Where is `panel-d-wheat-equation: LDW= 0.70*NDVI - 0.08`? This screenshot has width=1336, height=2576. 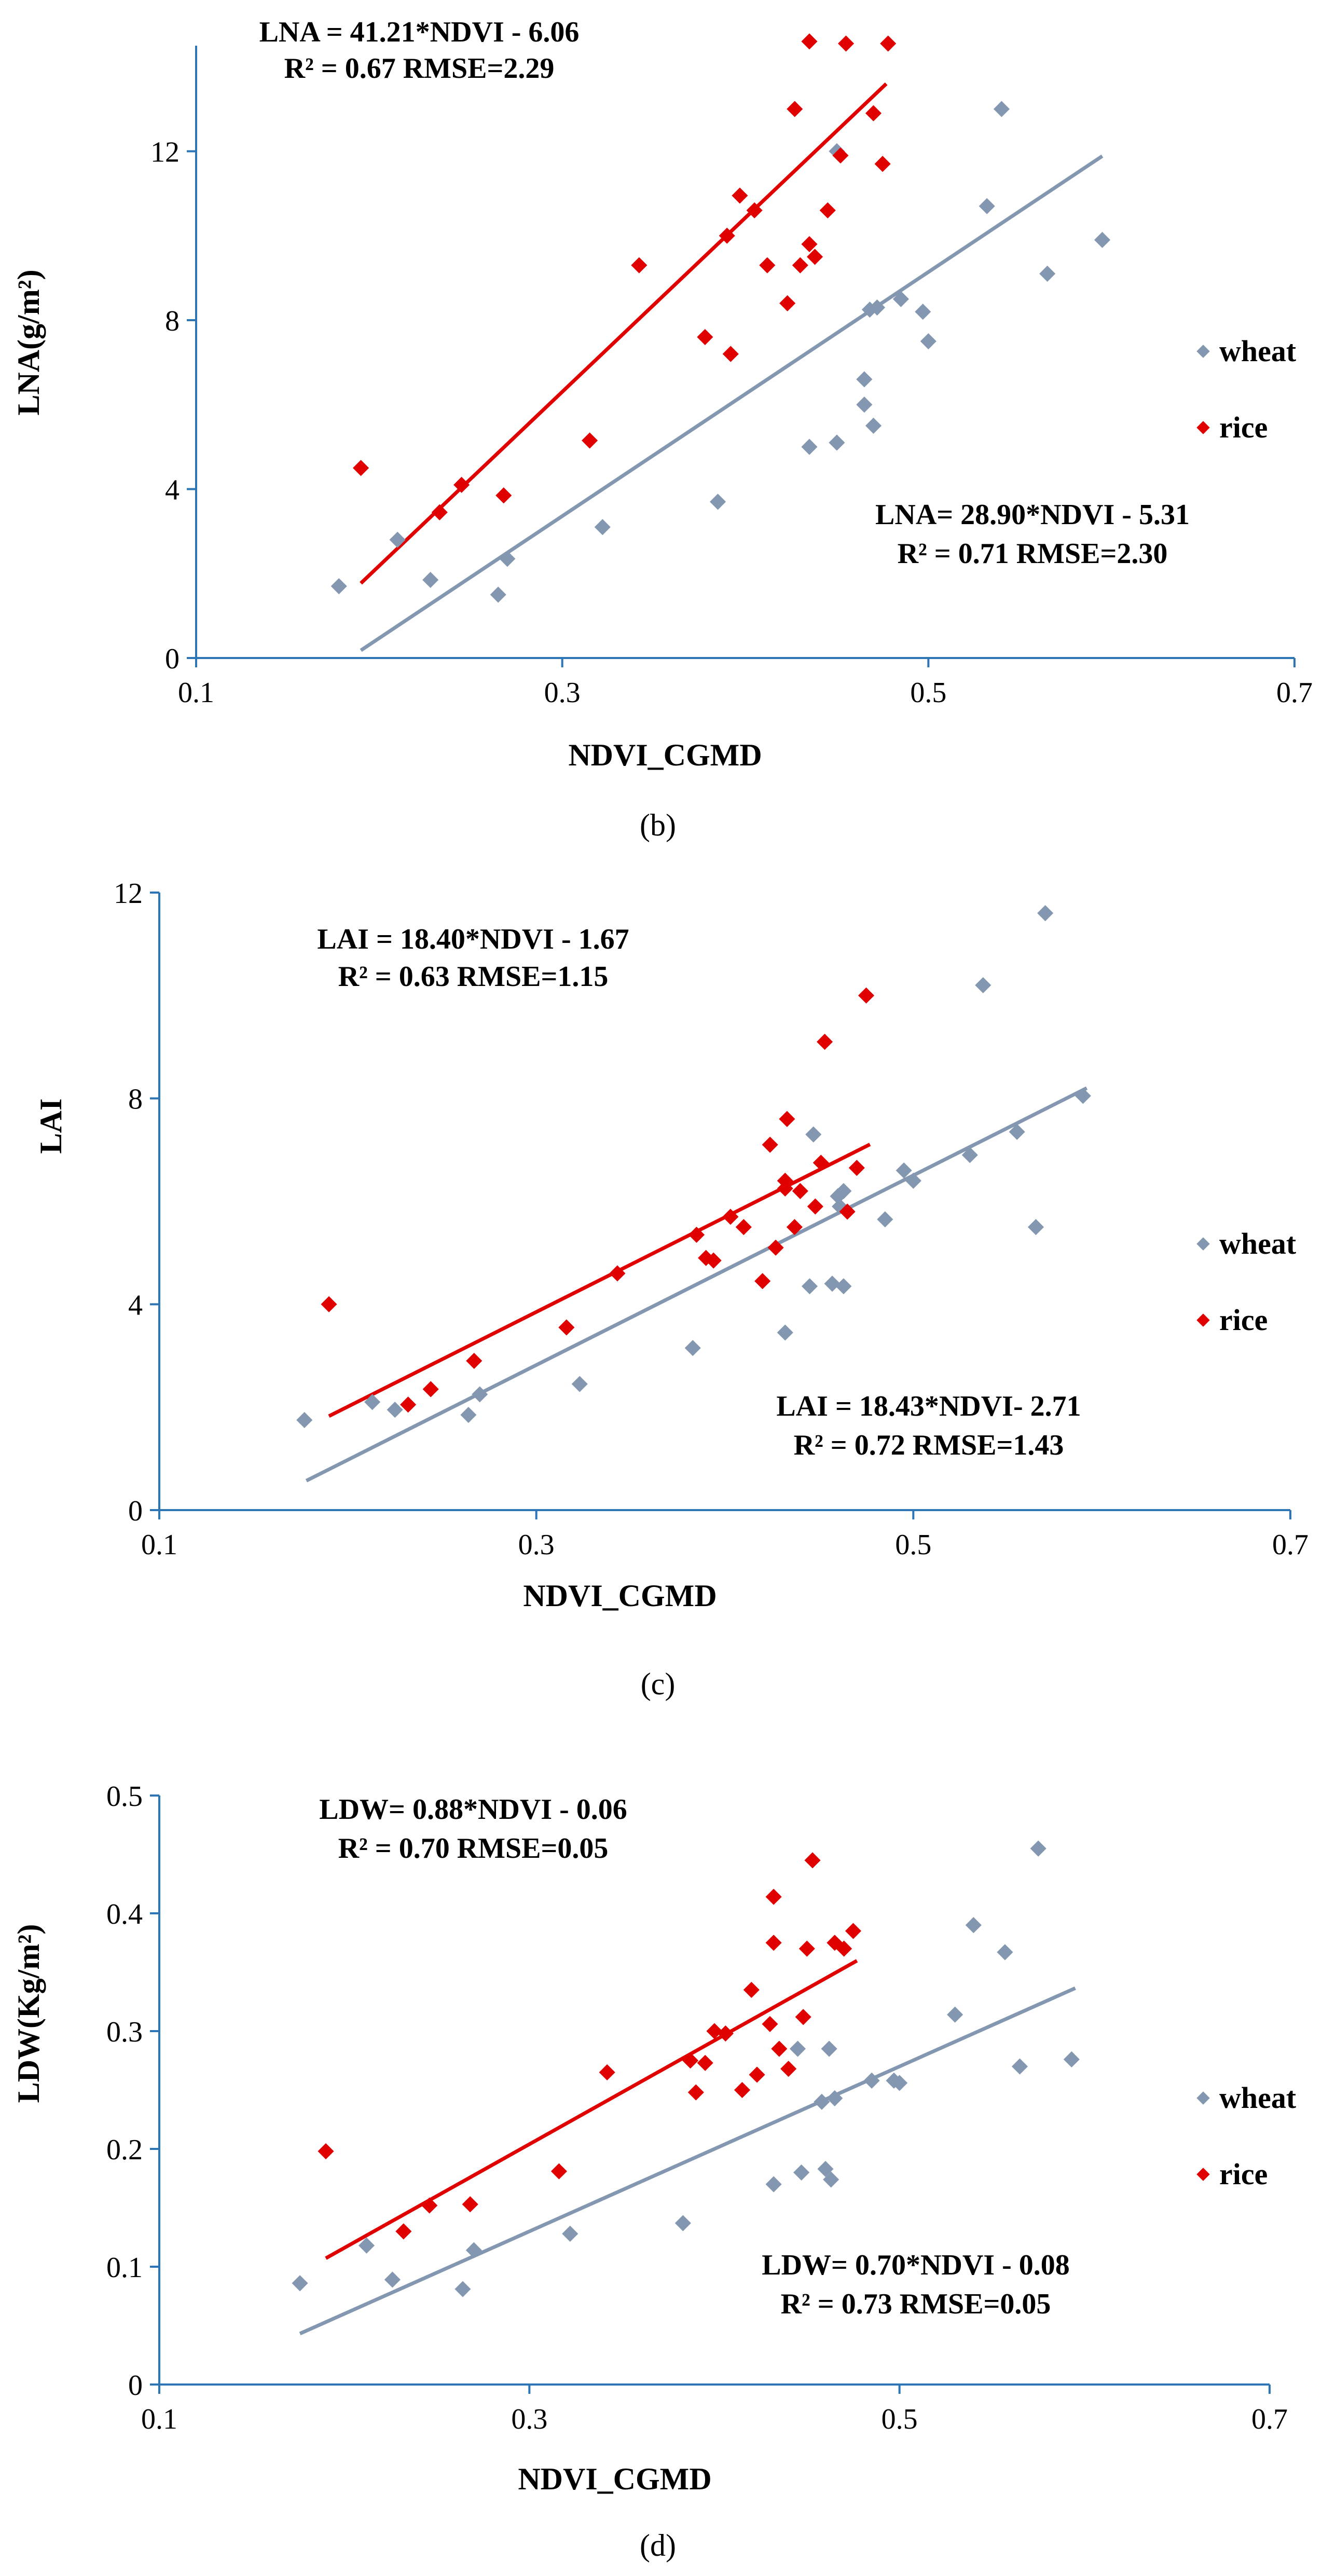
panel-d-wheat-equation: LDW= 0.70*NDVI - 0.08 is located at coordinates (915, 2265).